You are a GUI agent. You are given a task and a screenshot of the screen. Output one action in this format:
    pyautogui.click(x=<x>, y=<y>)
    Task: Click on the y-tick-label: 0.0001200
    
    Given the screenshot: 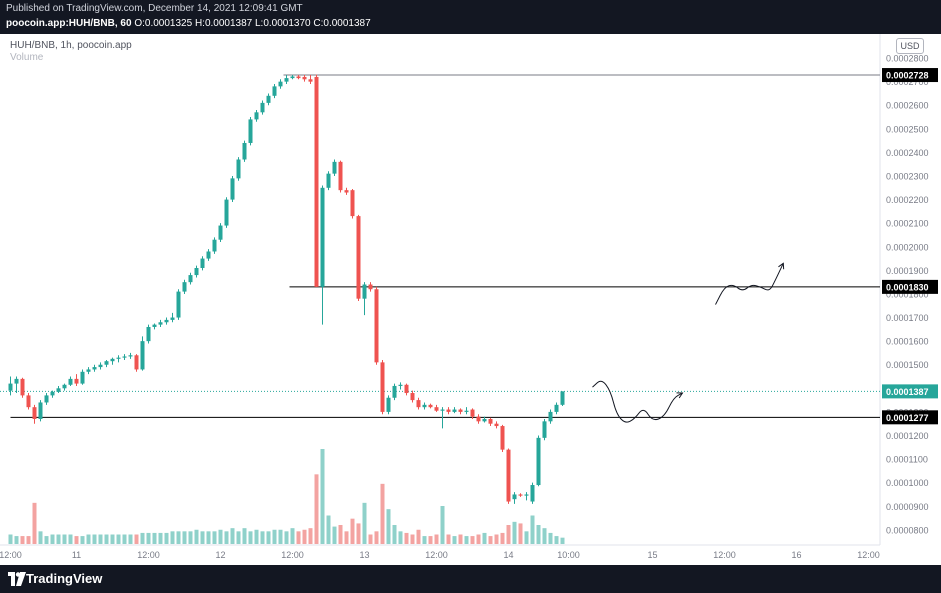 What is the action you would take?
    pyautogui.click(x=907, y=436)
    